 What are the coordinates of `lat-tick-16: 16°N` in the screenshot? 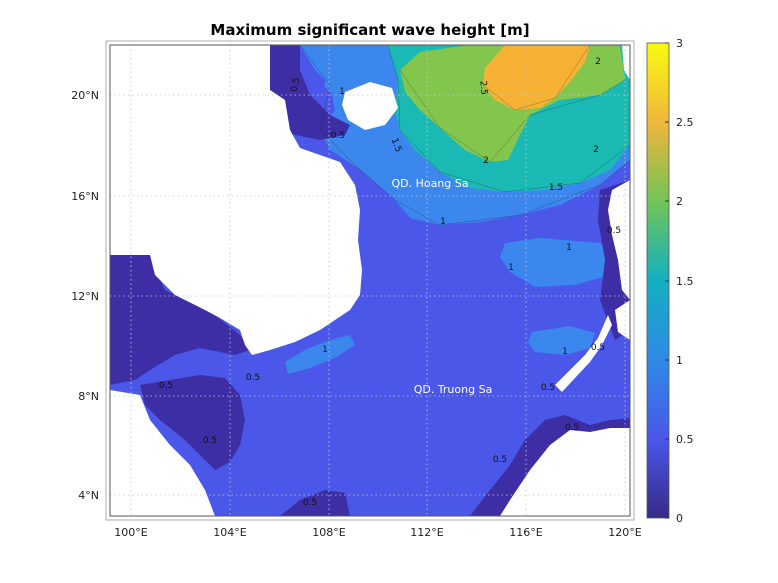 It's located at (85, 196).